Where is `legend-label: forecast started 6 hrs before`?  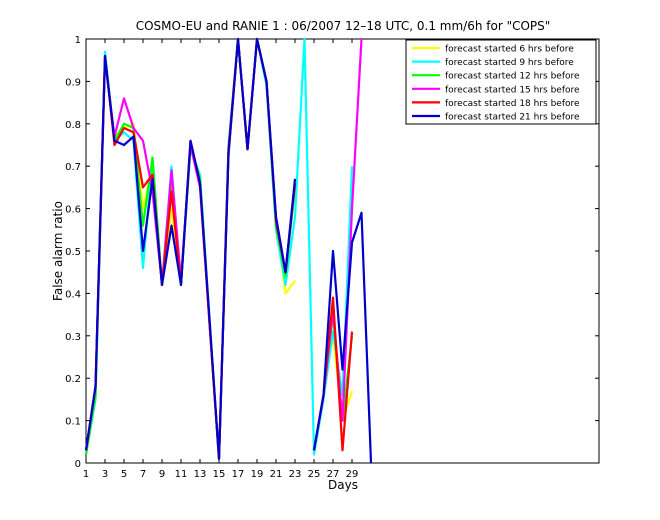
legend-label: forecast started 6 hrs before is located at coordinates (509, 50).